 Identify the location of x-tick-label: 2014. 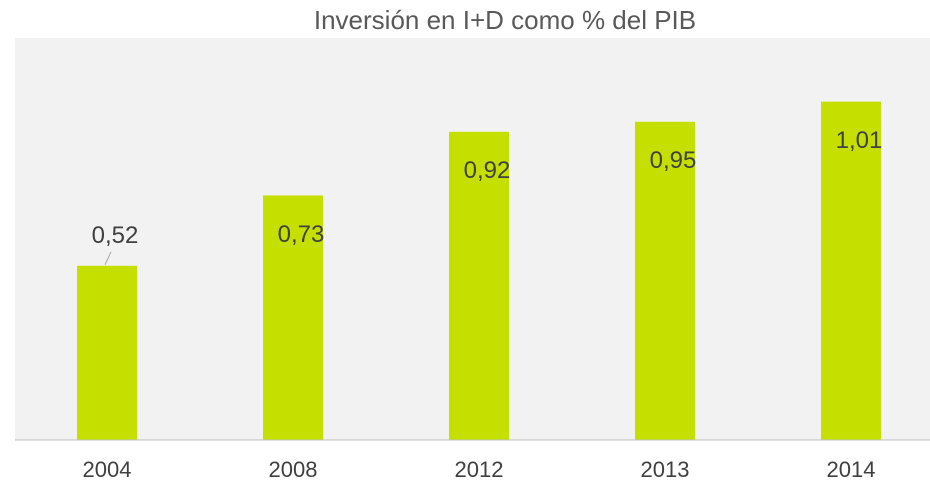
(851, 469).